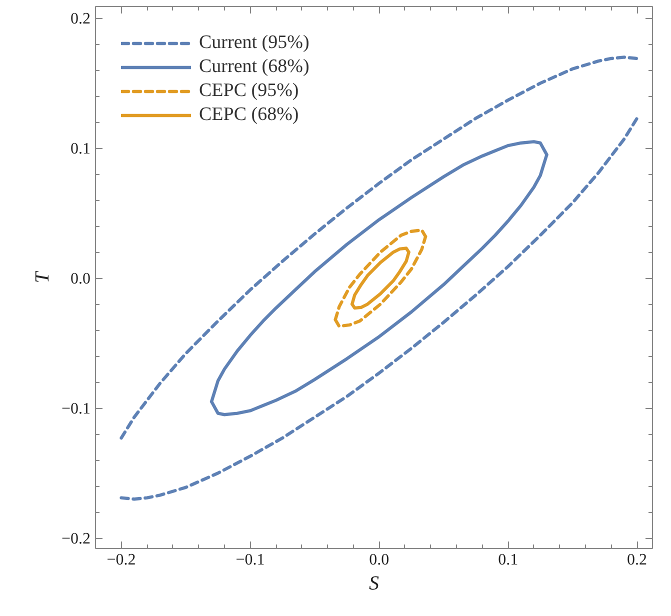 This screenshot has height=616, width=671. What do you see at coordinates (379, 560) in the screenshot?
I see `x-tick-label: 0.0` at bounding box center [379, 560].